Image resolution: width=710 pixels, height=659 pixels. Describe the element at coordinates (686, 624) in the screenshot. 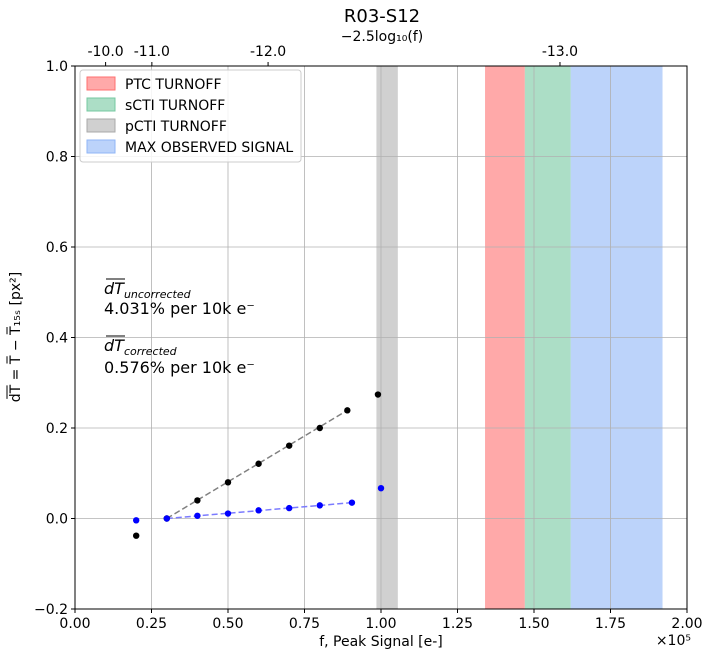

I see `x-tick-label: 2.00` at that location.